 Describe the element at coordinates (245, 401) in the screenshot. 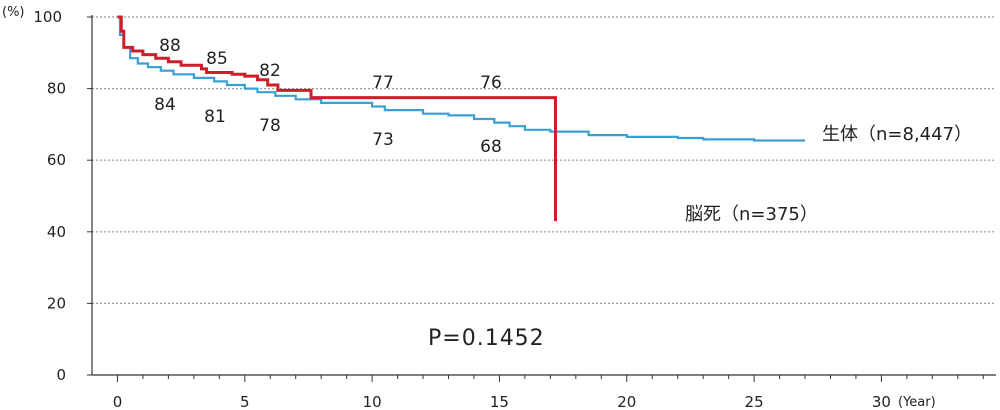

I see `x-tick-label-5: 5` at that location.